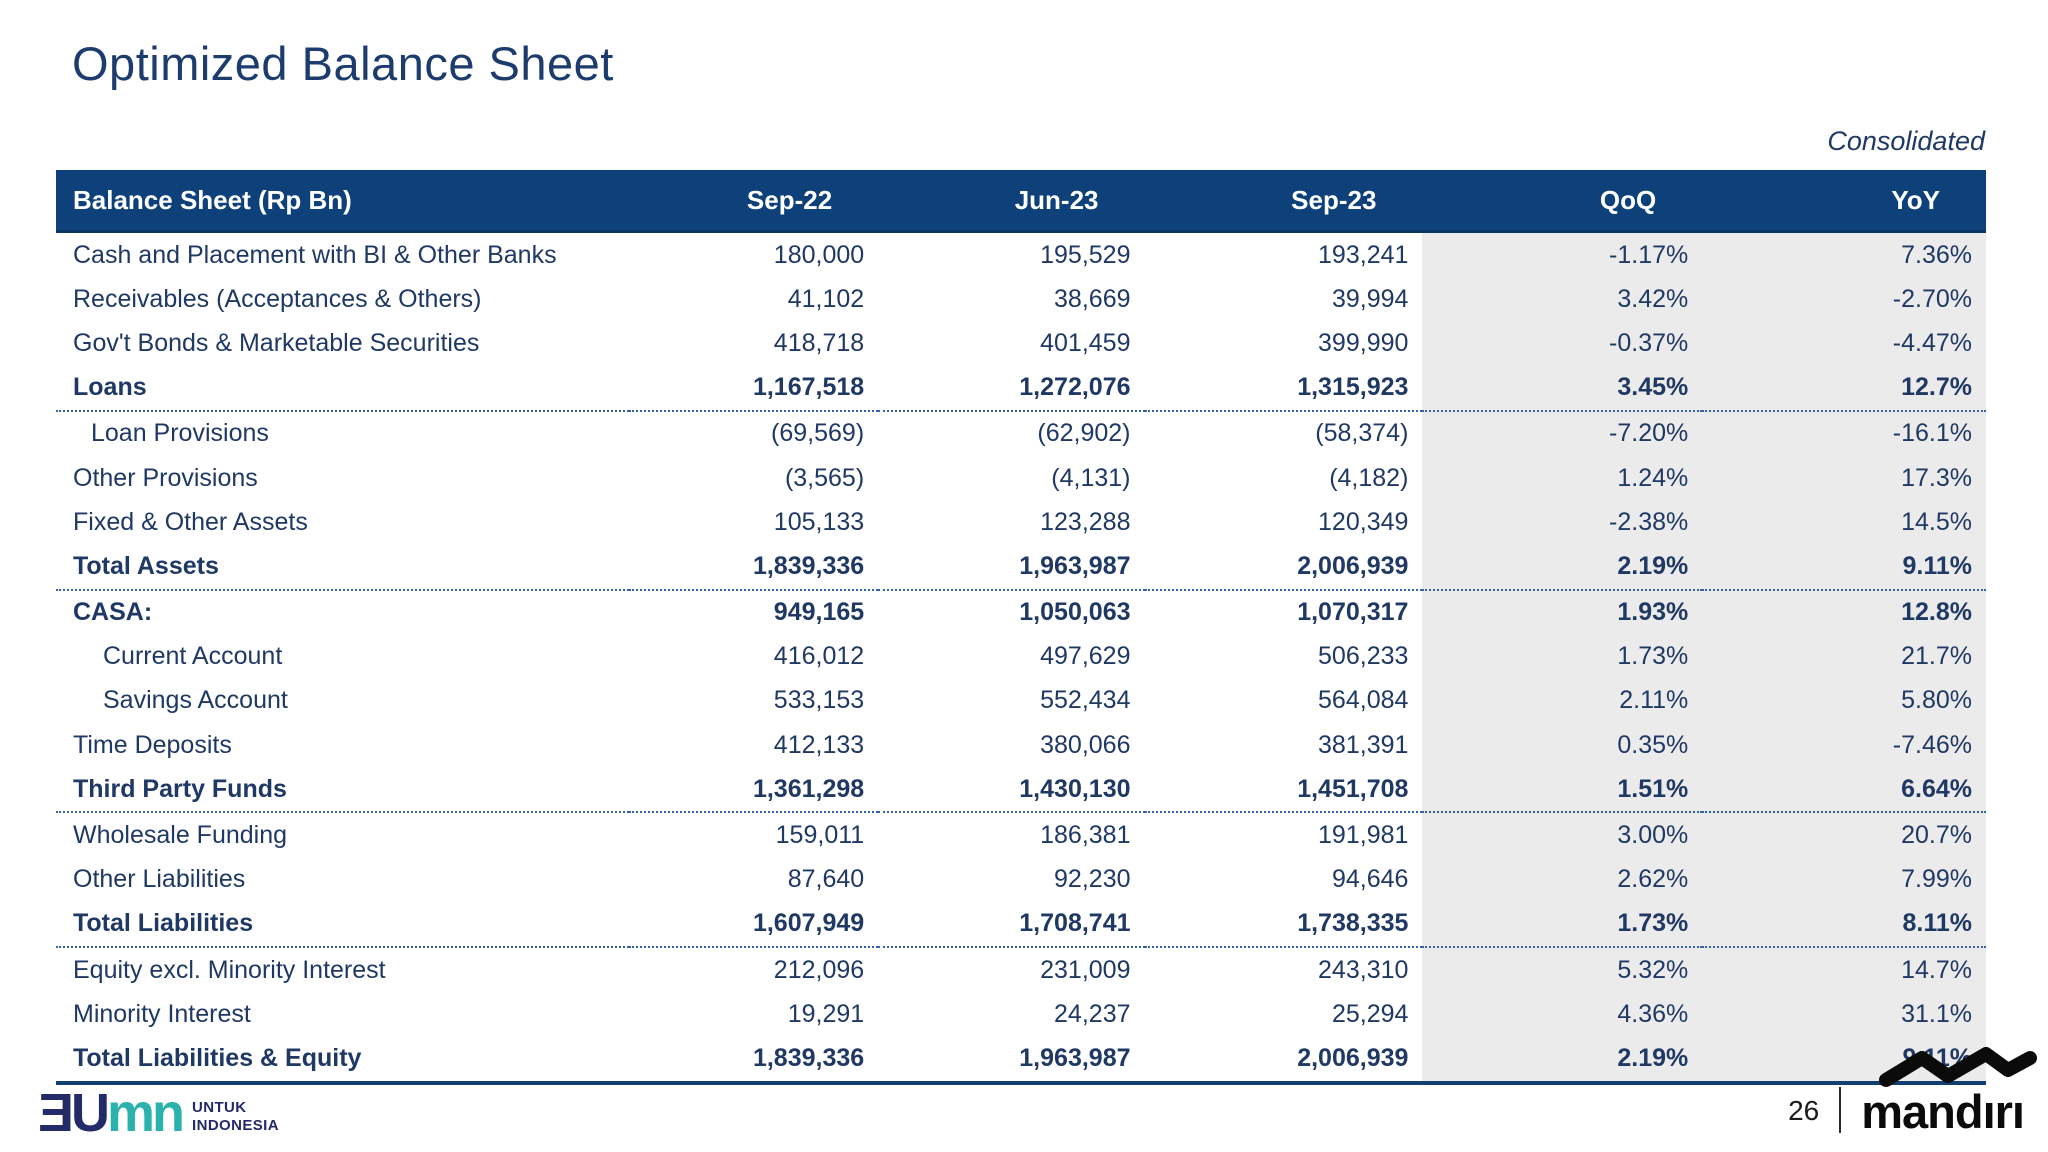 The width and height of the screenshot is (2048, 1152). Describe the element at coordinates (1840, 1110) in the screenshot. I see `footer-divider` at that location.